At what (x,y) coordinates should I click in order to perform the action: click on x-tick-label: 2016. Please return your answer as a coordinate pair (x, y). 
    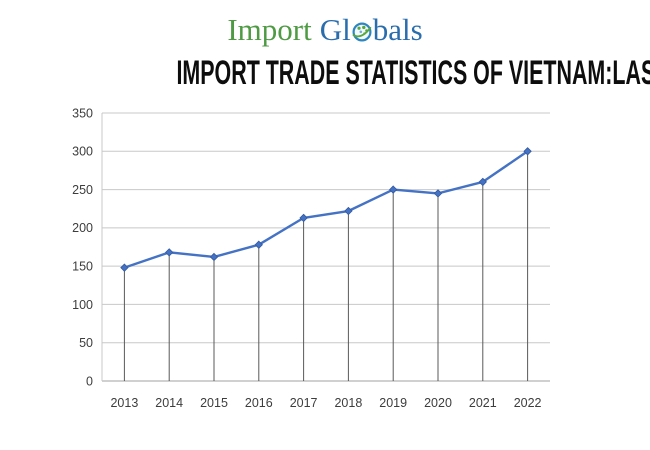
    Looking at the image, I should click on (259, 403).